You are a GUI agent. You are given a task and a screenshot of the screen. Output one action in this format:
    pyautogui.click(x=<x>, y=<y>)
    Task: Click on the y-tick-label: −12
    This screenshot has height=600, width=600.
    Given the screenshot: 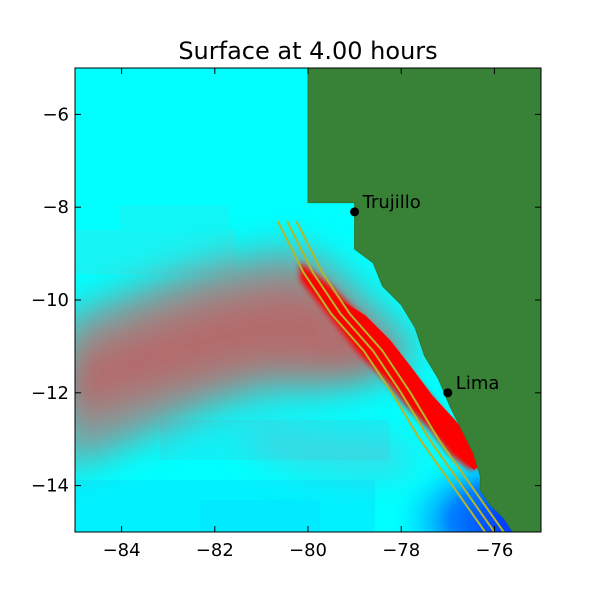 What is the action you would take?
    pyautogui.click(x=50, y=393)
    